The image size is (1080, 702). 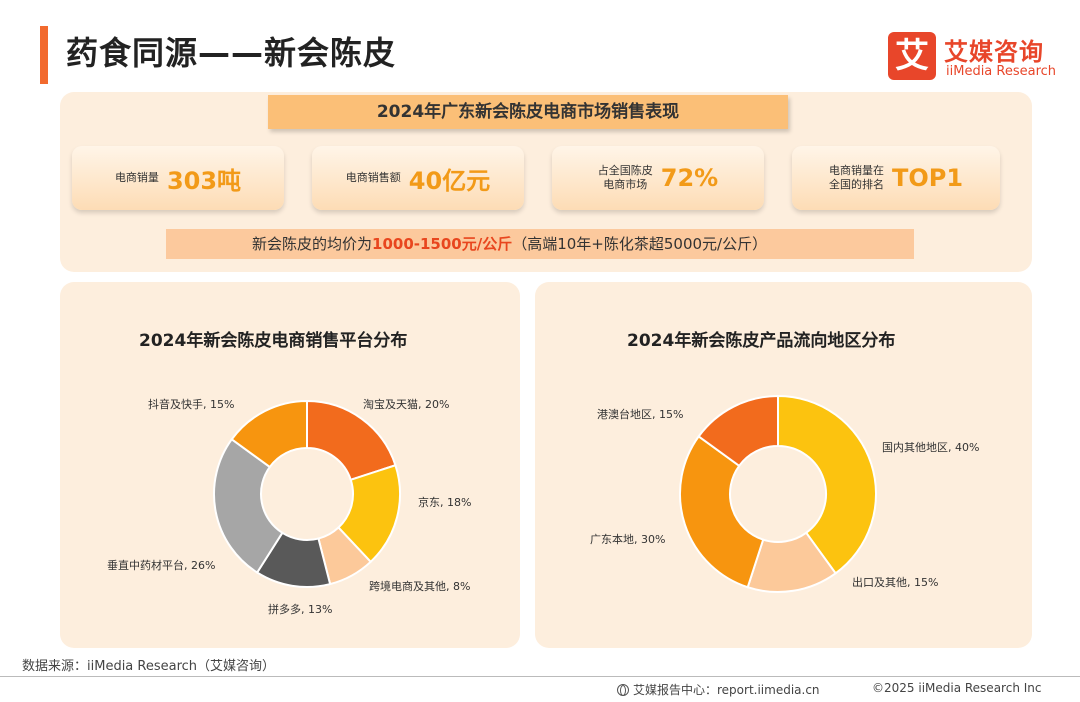 What do you see at coordinates (722, 511) in the screenshot?
I see `donut-slice-广东本地` at bounding box center [722, 511].